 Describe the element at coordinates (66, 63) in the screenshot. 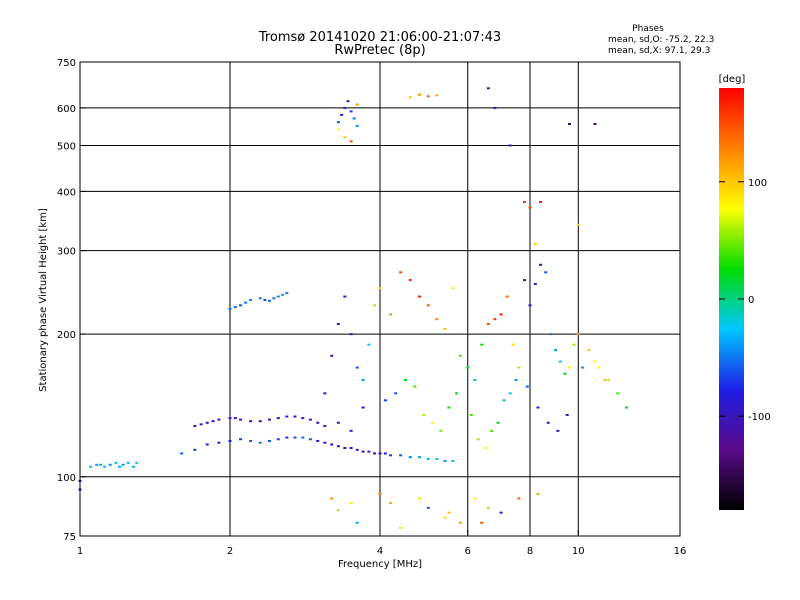

I see `y-tick-label: 750` at that location.